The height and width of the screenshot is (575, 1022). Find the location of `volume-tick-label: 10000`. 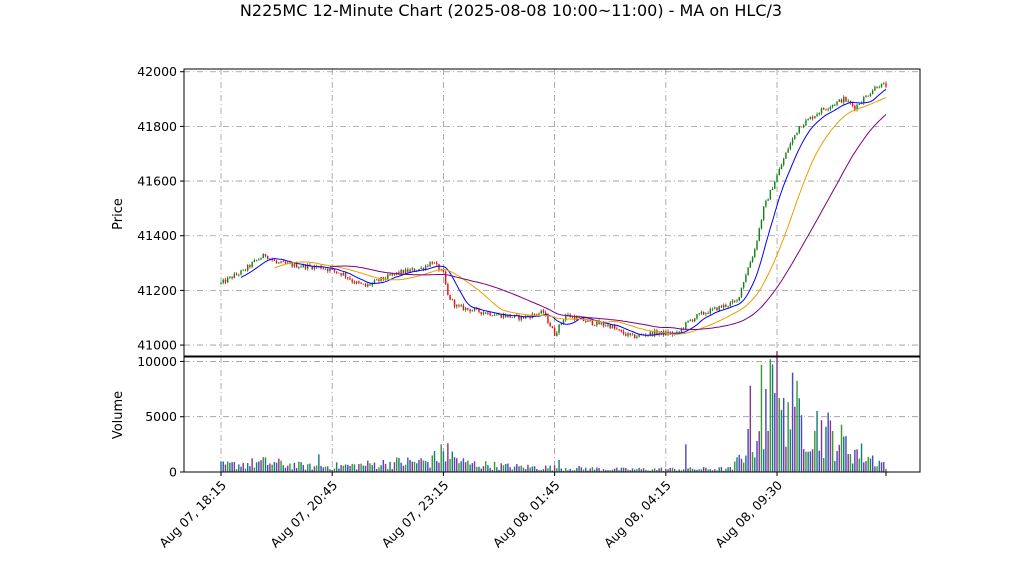

volume-tick-label: 10000 is located at coordinates (157, 361).